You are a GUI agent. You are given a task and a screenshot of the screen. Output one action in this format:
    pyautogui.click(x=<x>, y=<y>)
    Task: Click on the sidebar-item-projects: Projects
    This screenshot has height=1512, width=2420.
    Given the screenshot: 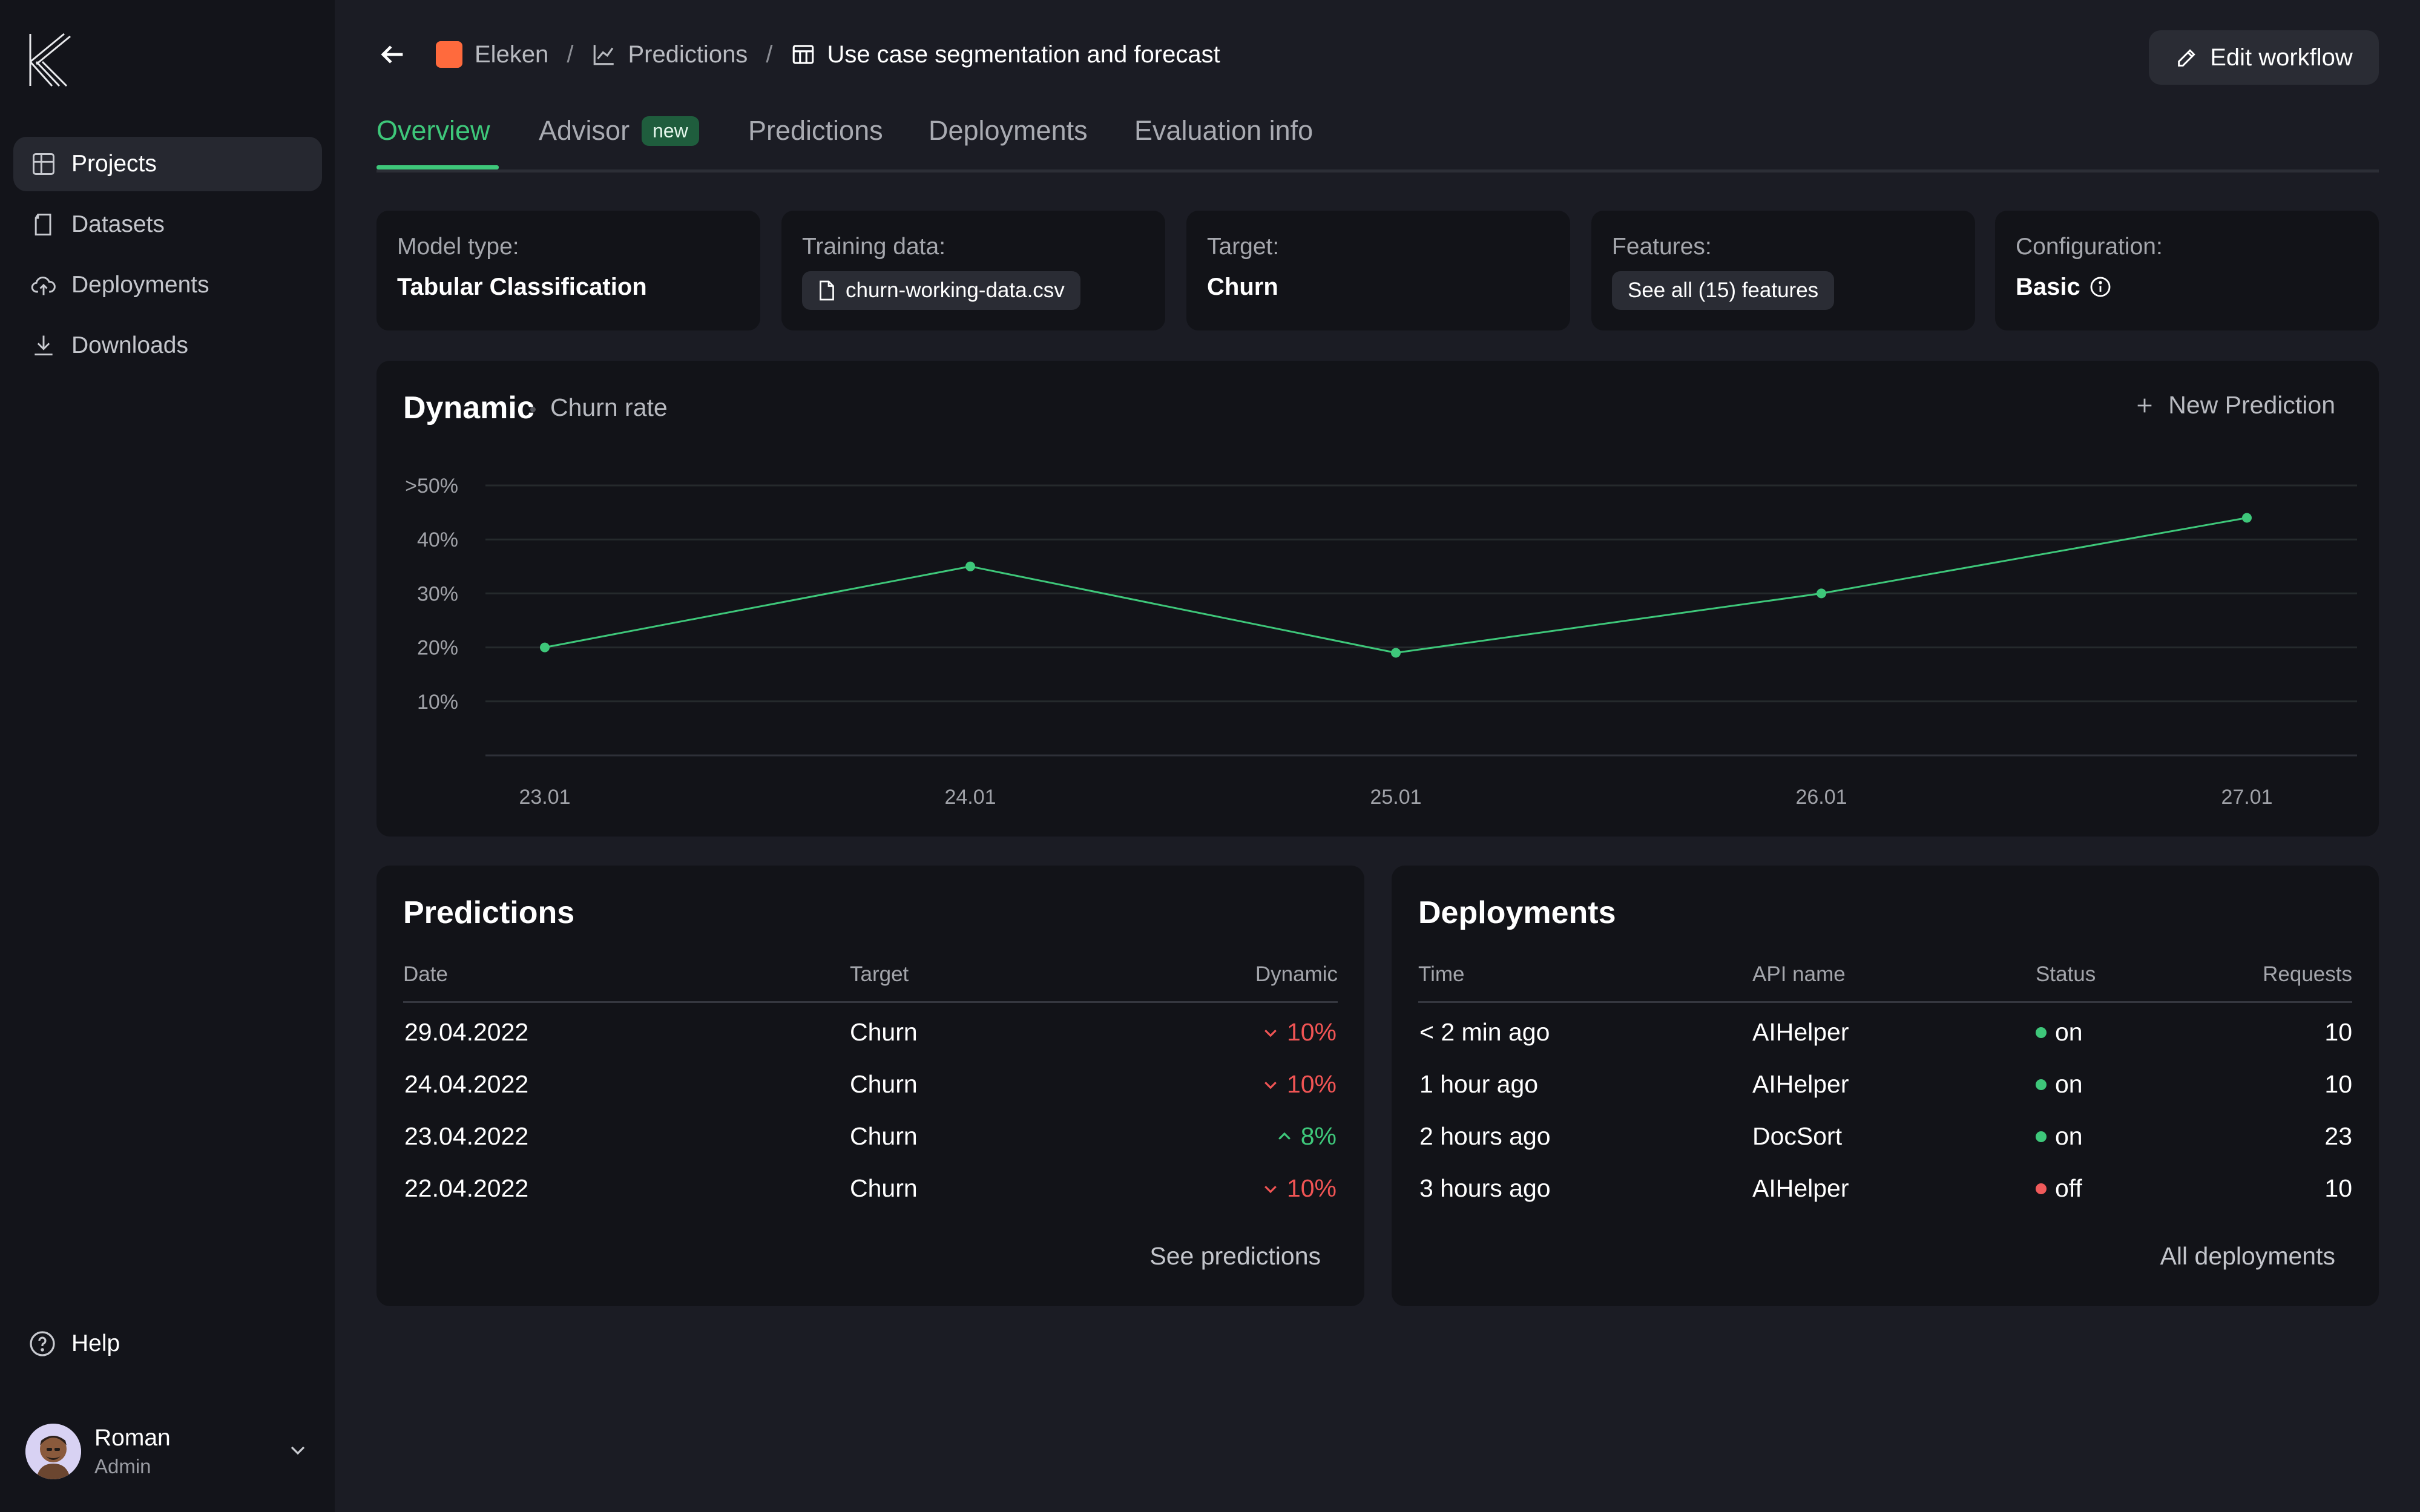 What is the action you would take?
    pyautogui.click(x=168, y=164)
    